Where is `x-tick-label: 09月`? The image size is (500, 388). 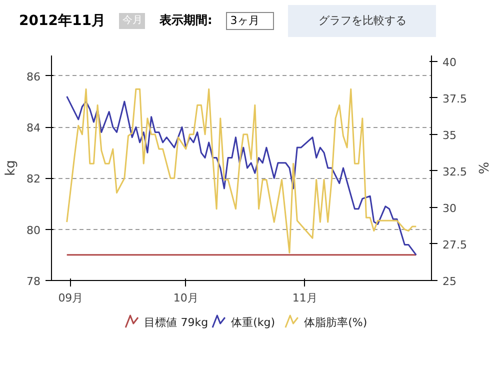
x-tick-label: 09月 is located at coordinates (71, 298).